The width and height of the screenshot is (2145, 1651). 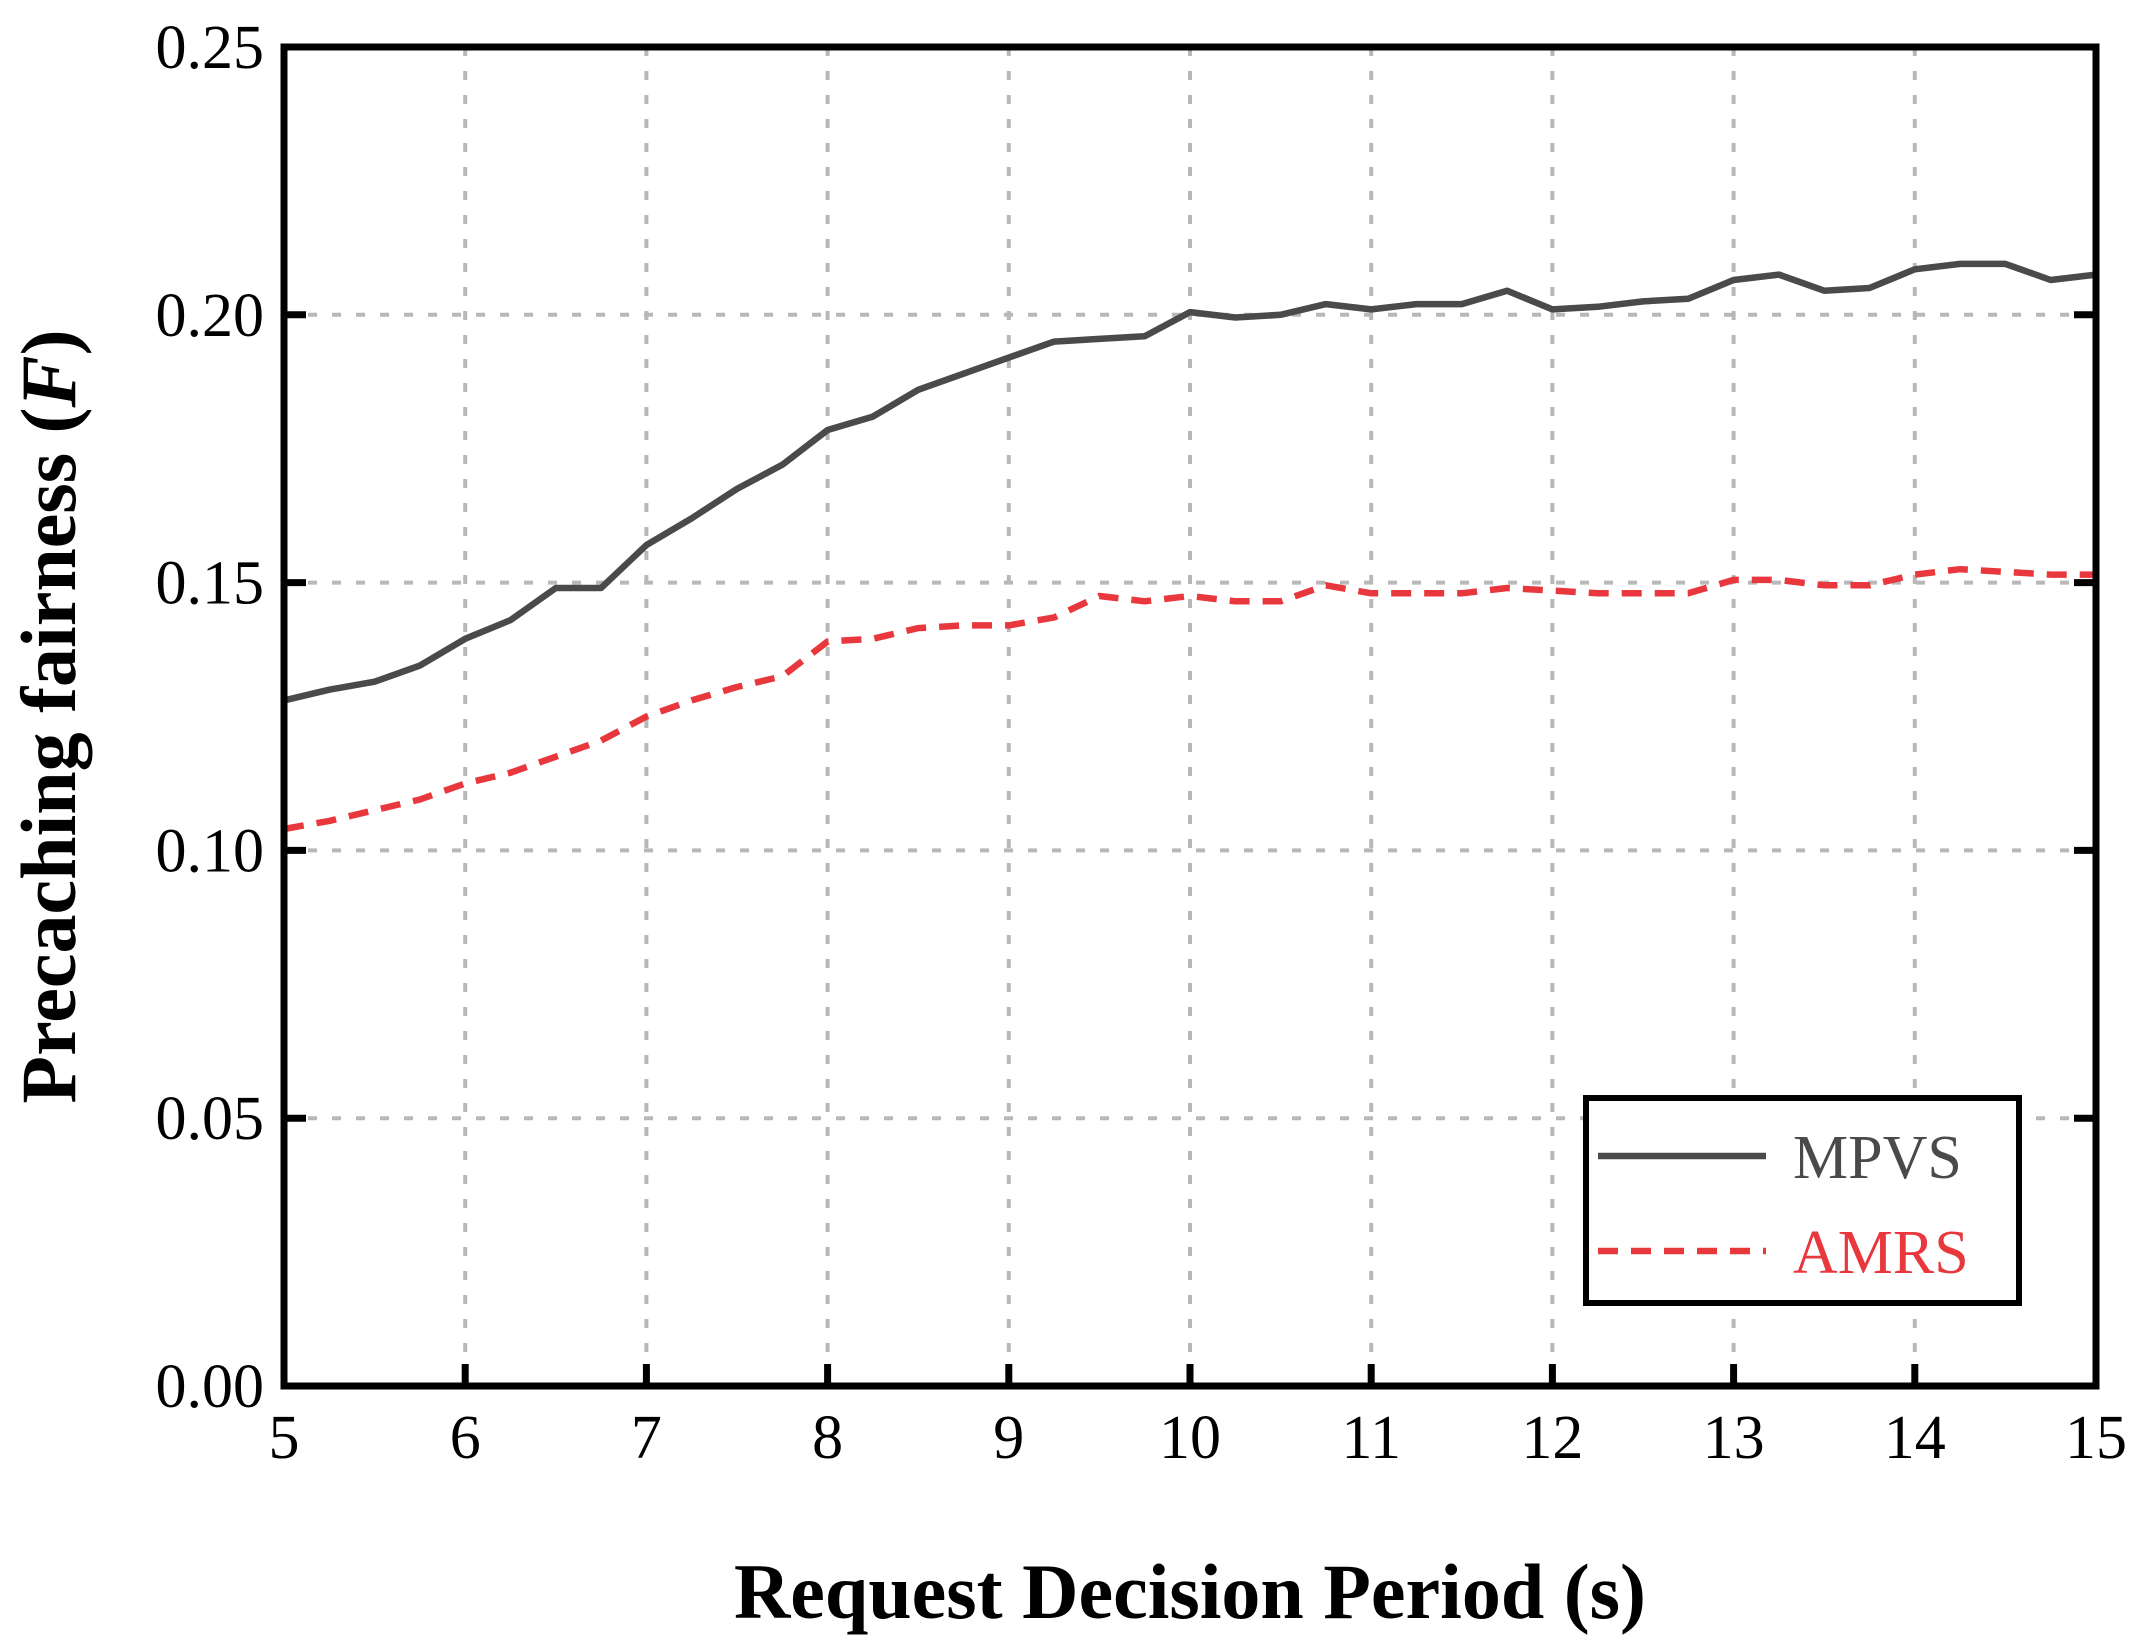 What do you see at coordinates (210, 316) in the screenshot?
I see `y-tick-label-0.20: 0.20` at bounding box center [210, 316].